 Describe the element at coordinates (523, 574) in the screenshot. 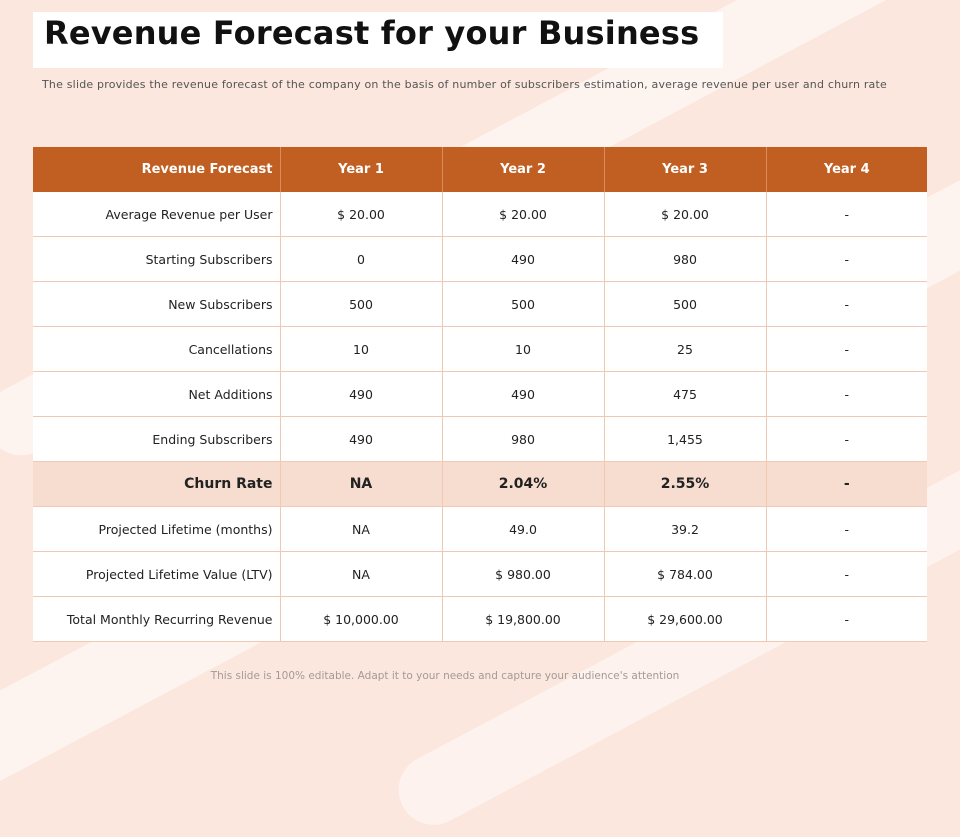

I see `table-cell: $ 980.00` at that location.